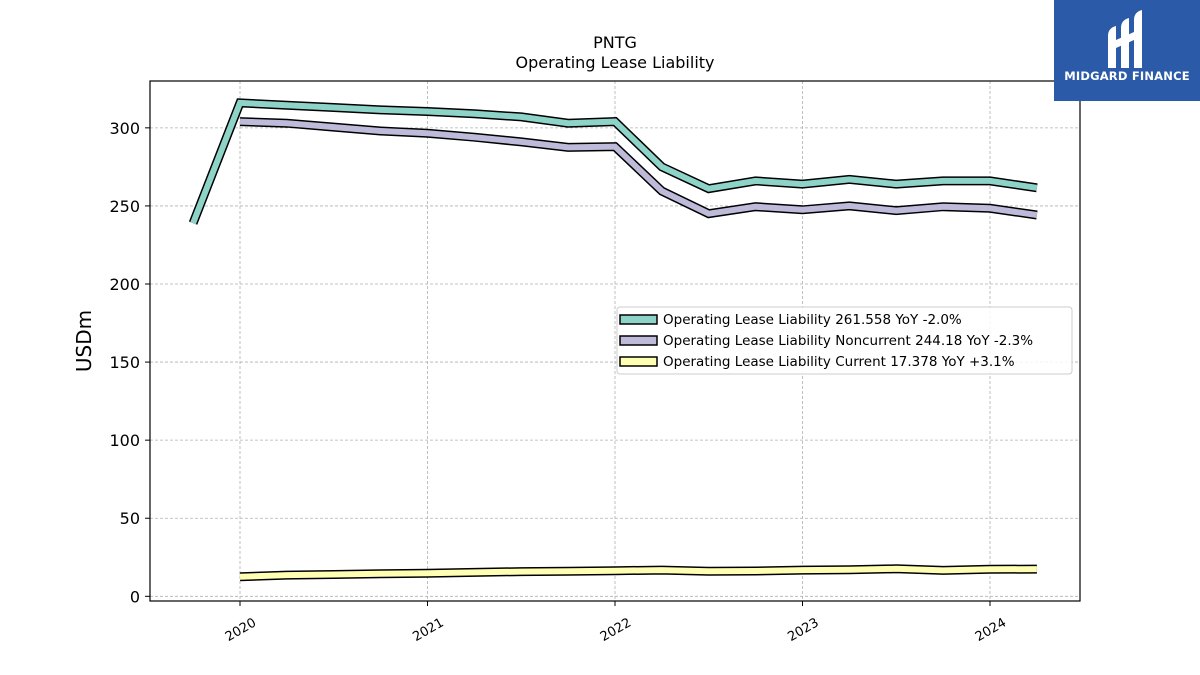  What do you see at coordinates (803, 630) in the screenshot?
I see `x-tick-label: 2023` at bounding box center [803, 630].